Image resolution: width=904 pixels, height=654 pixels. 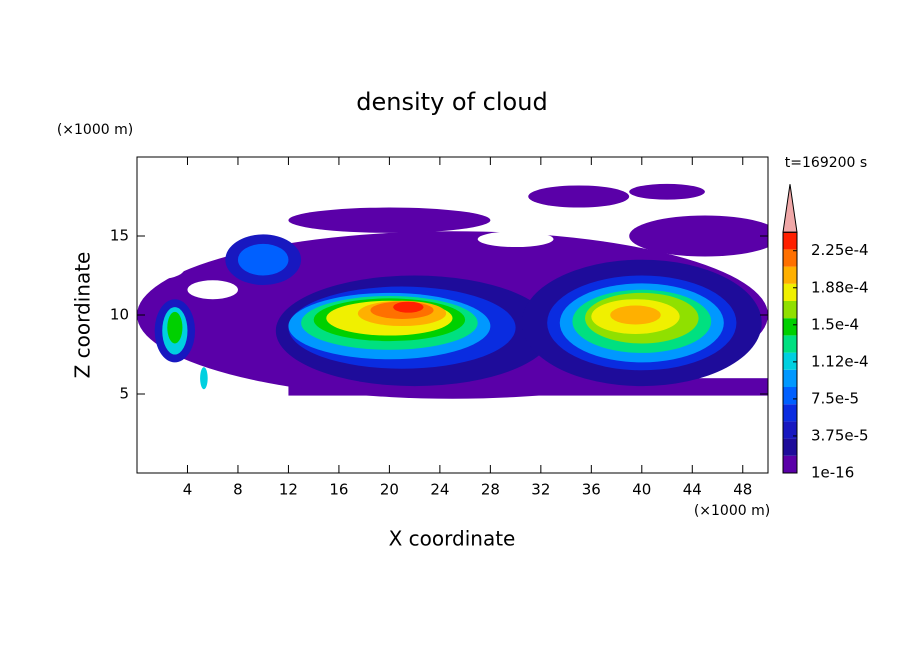 I want to click on colorbar-tick-label: 1.12e-4, so click(x=840, y=361).